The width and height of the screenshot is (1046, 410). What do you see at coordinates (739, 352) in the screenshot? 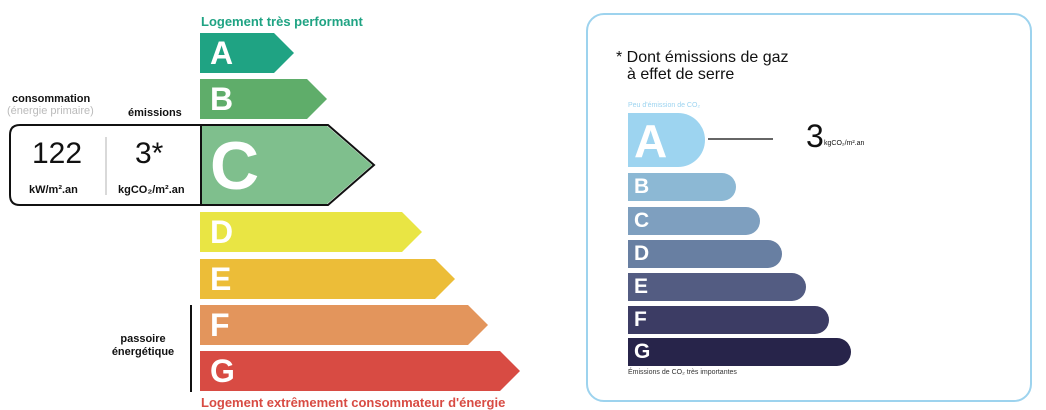
I see `ghg-class-g: G` at bounding box center [739, 352].